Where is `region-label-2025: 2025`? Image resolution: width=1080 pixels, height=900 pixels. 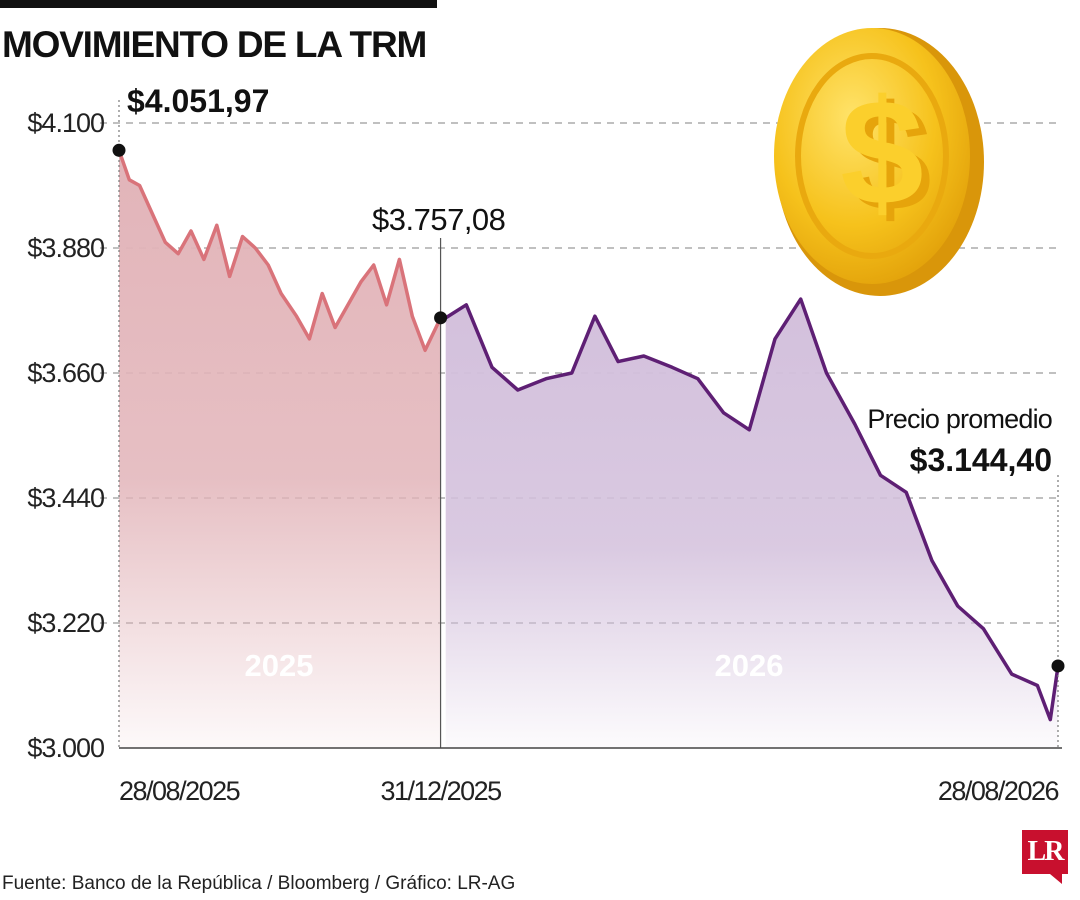 region-label-2025: 2025 is located at coordinates (279, 665).